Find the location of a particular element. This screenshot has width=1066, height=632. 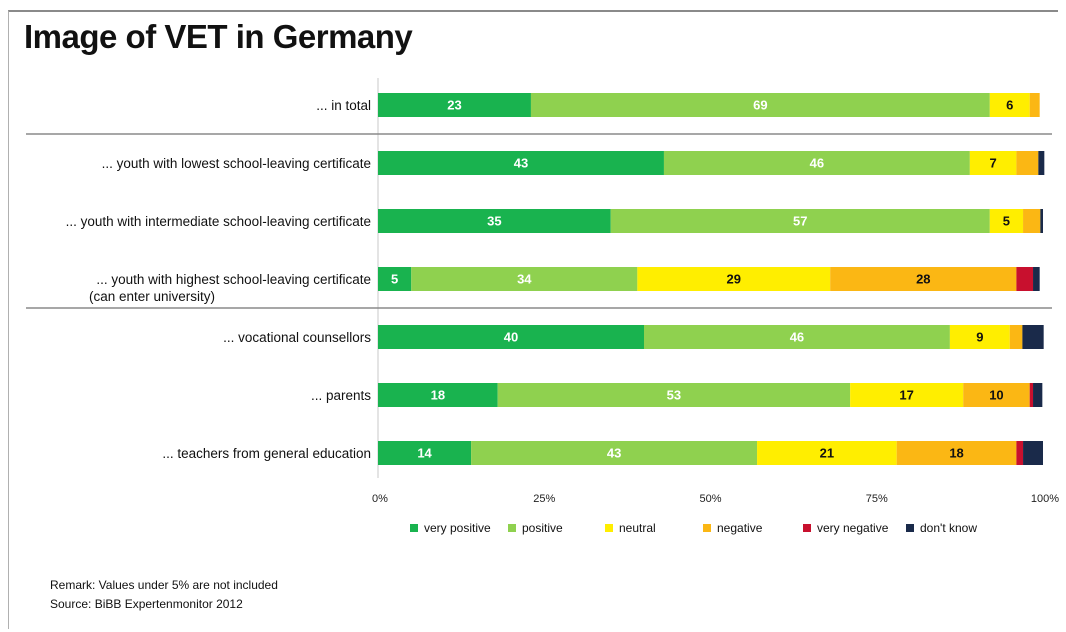

category-label: ... parents is located at coordinates (341, 395).